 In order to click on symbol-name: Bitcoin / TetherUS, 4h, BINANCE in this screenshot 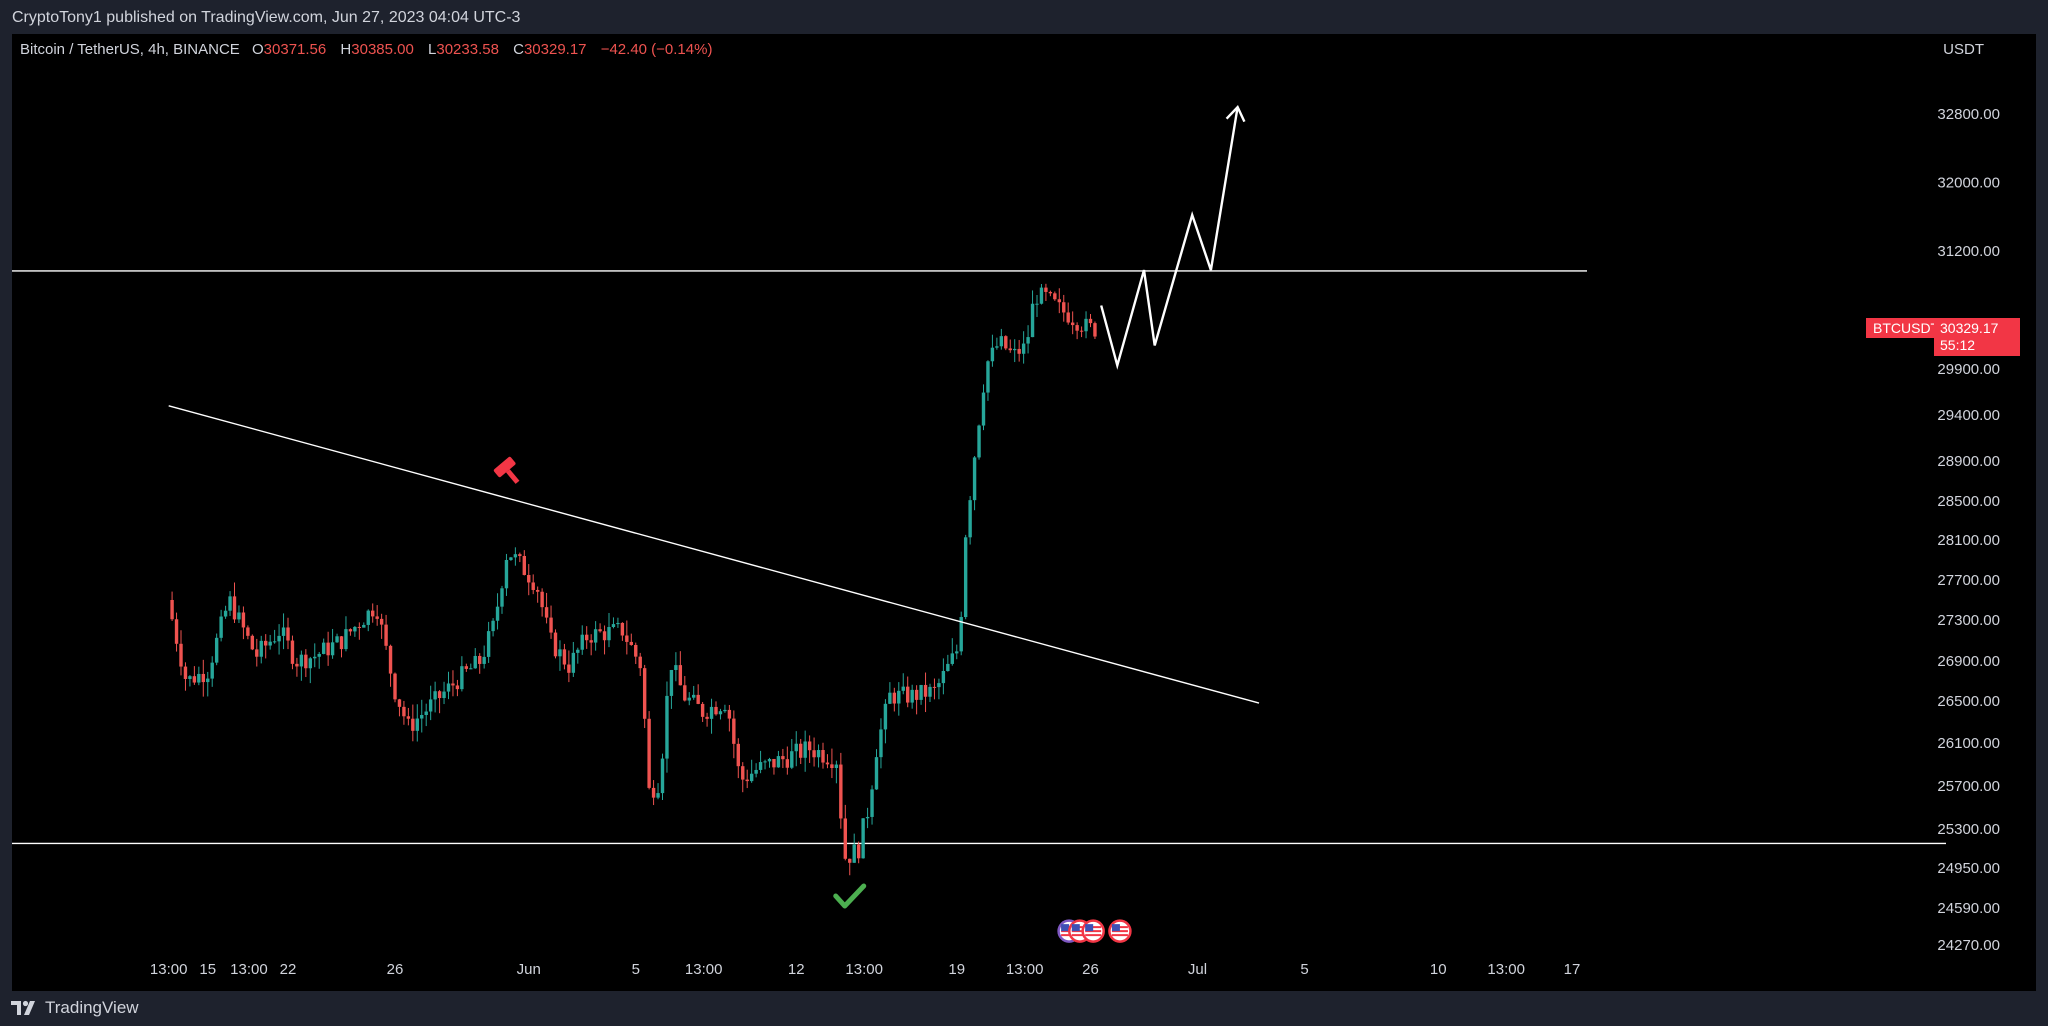, I will do `click(130, 49)`.